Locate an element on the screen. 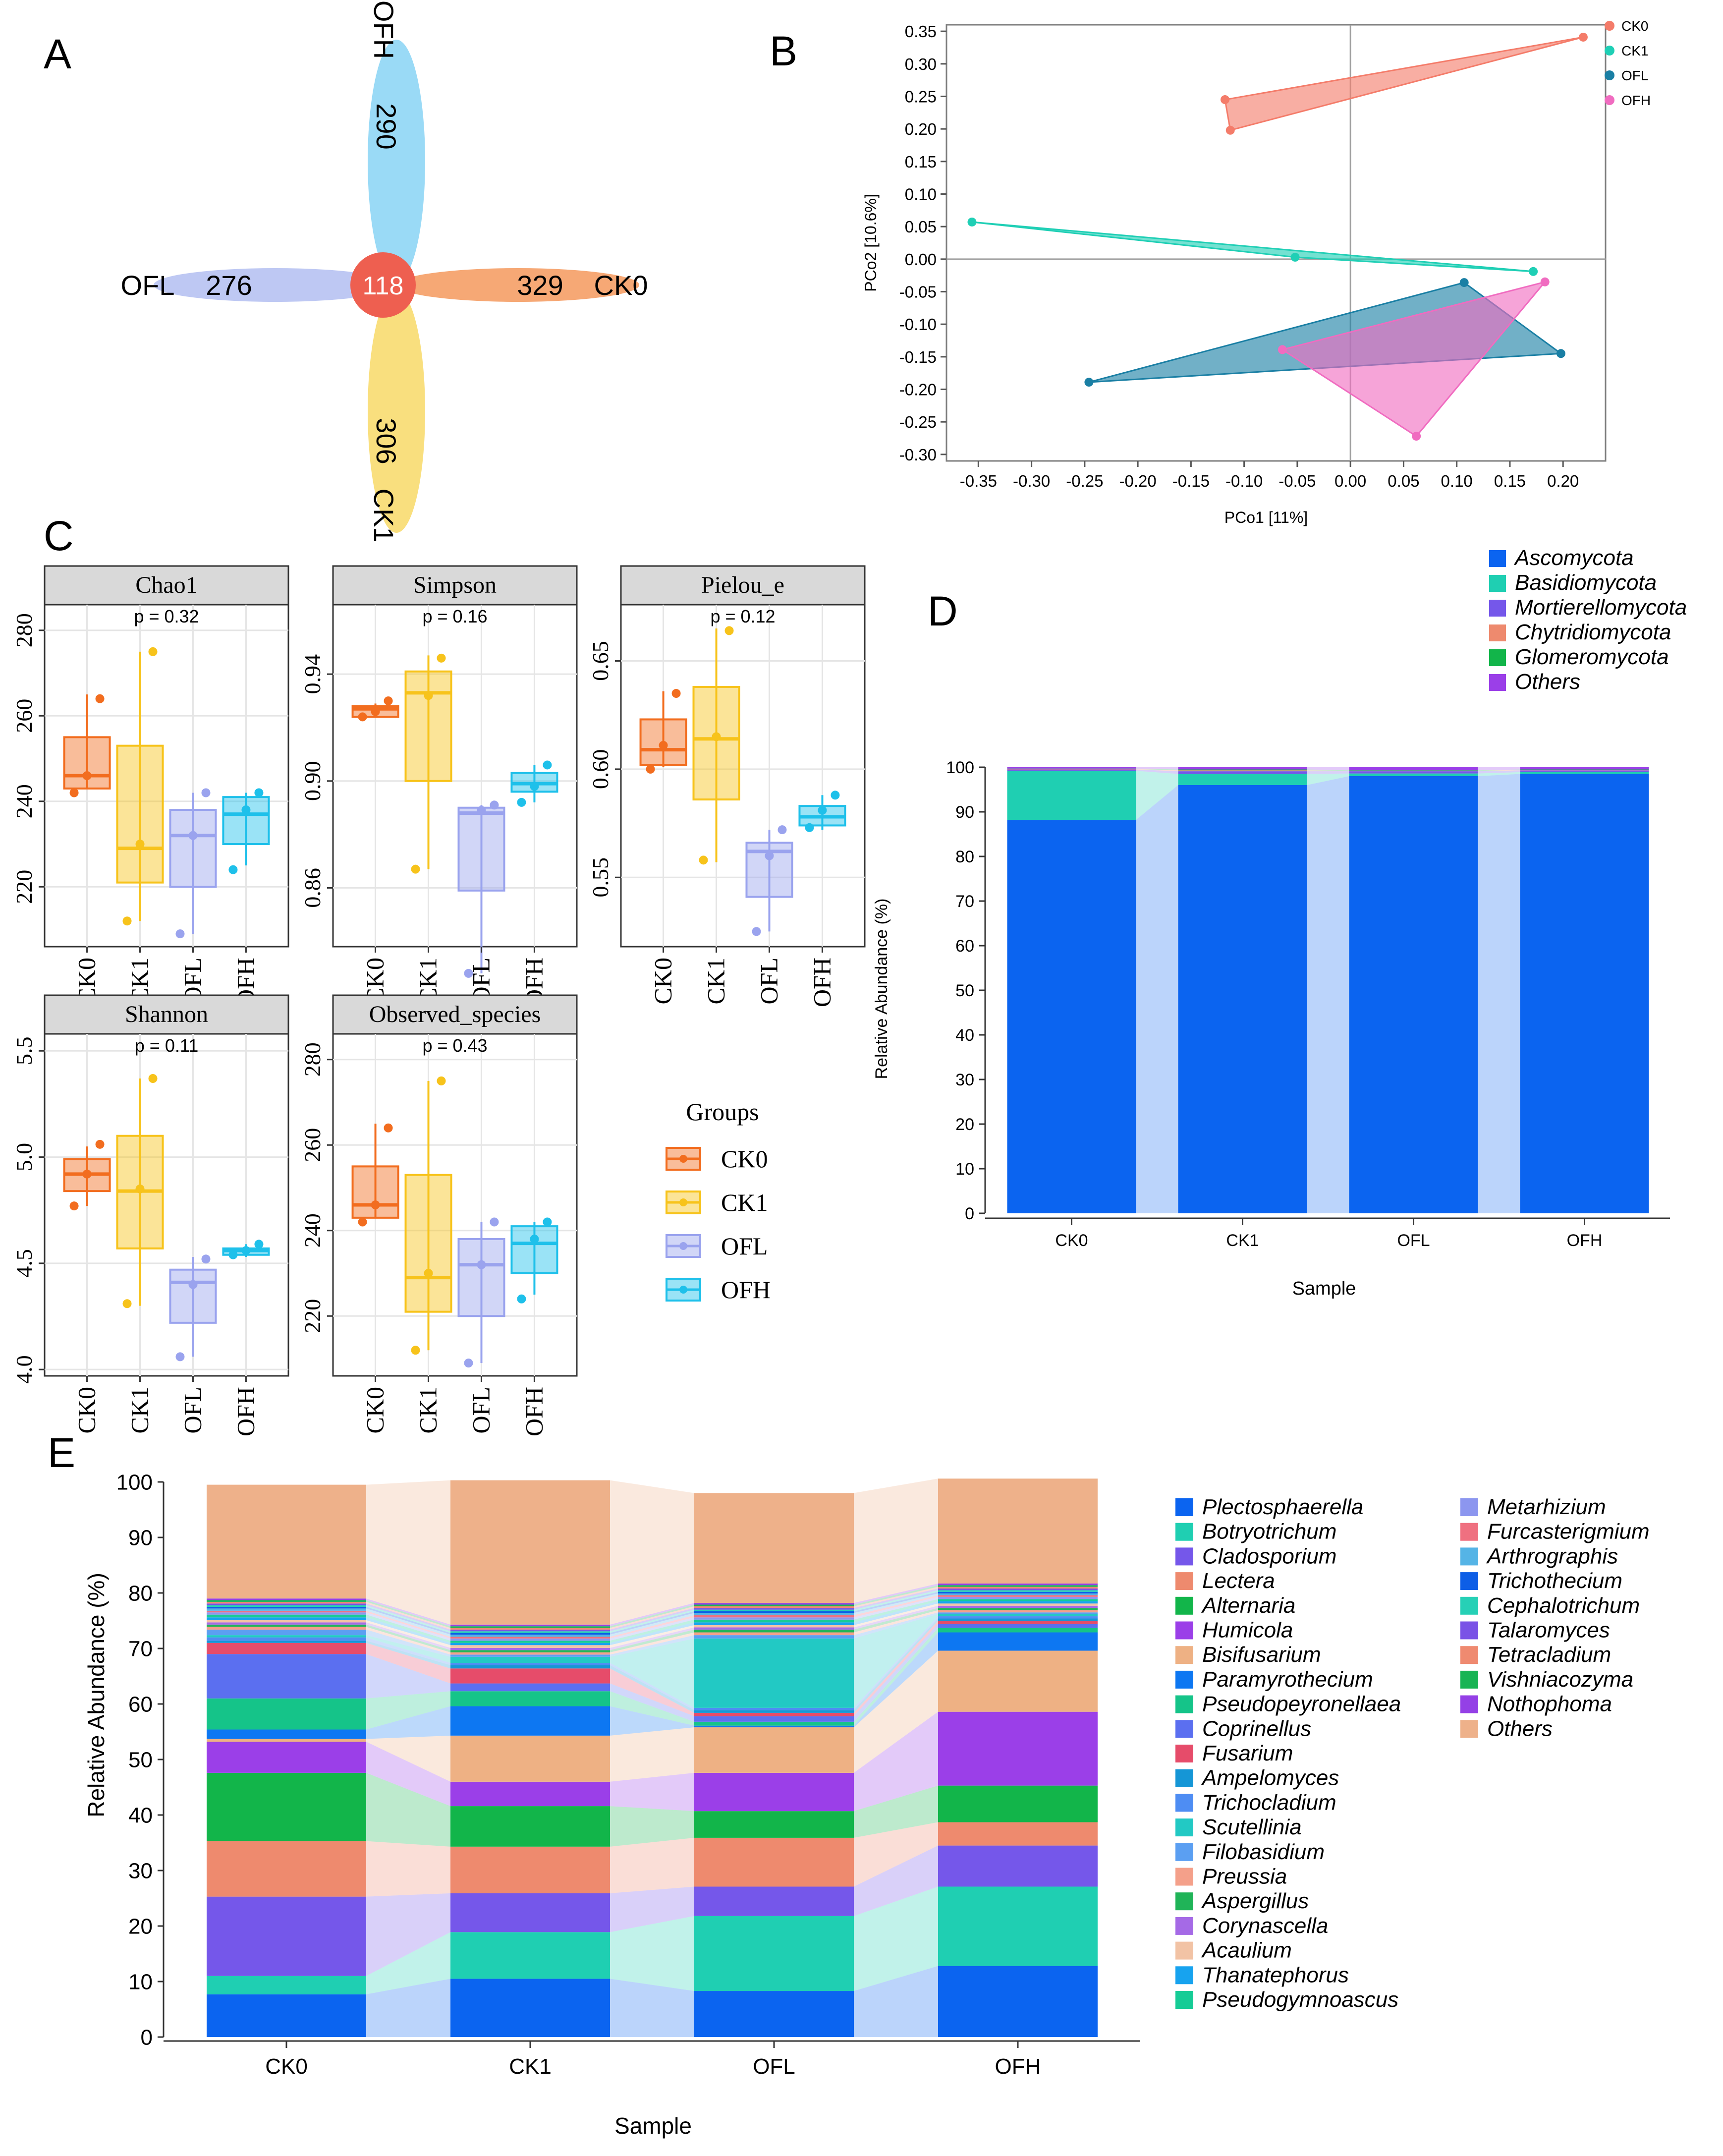  venn-diagram: 118 290 OFH 306 CK1 276 OFL 329 CK0 is located at coordinates (385, 271).